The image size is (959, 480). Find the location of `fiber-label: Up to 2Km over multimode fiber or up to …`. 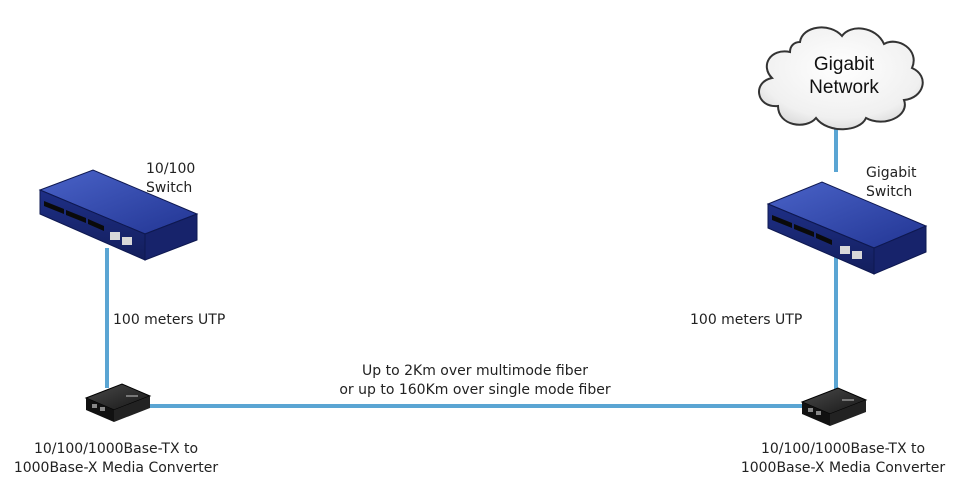

fiber-label: Up to 2Km over multimode fiber or up to … is located at coordinates (475, 381).